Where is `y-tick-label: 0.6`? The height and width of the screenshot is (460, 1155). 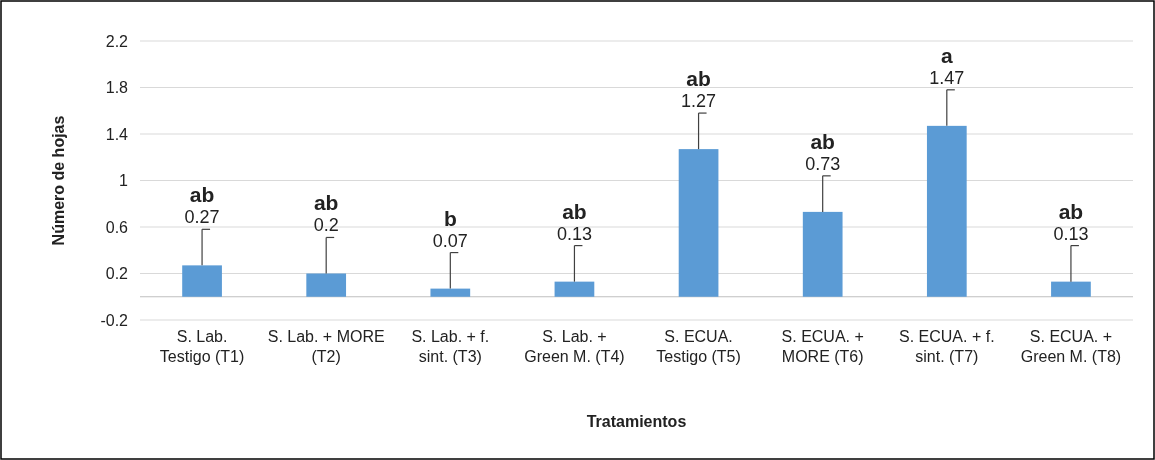 y-tick-label: 0.6 is located at coordinates (117, 227).